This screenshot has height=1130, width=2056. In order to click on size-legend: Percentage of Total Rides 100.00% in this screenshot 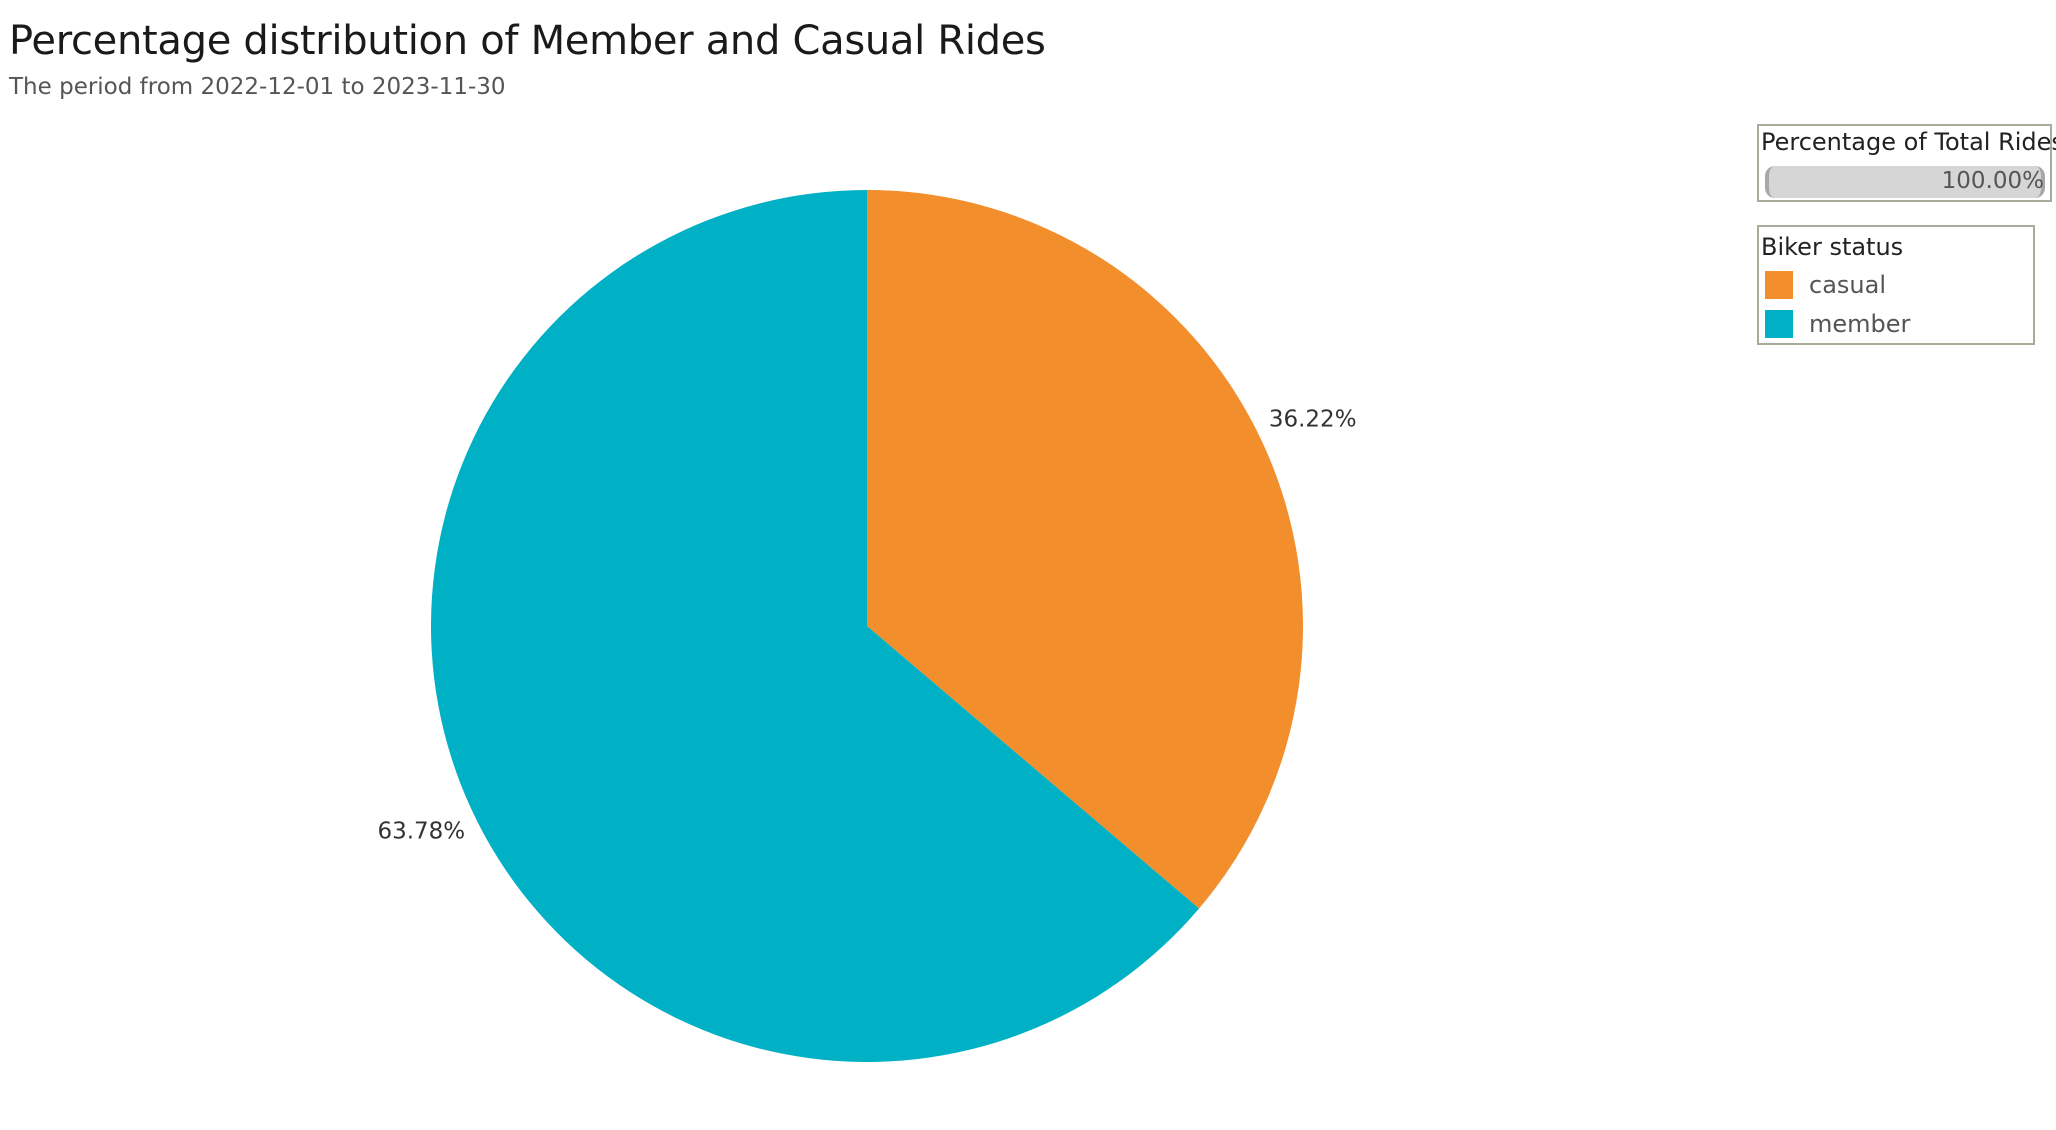, I will do `click(1906, 163)`.